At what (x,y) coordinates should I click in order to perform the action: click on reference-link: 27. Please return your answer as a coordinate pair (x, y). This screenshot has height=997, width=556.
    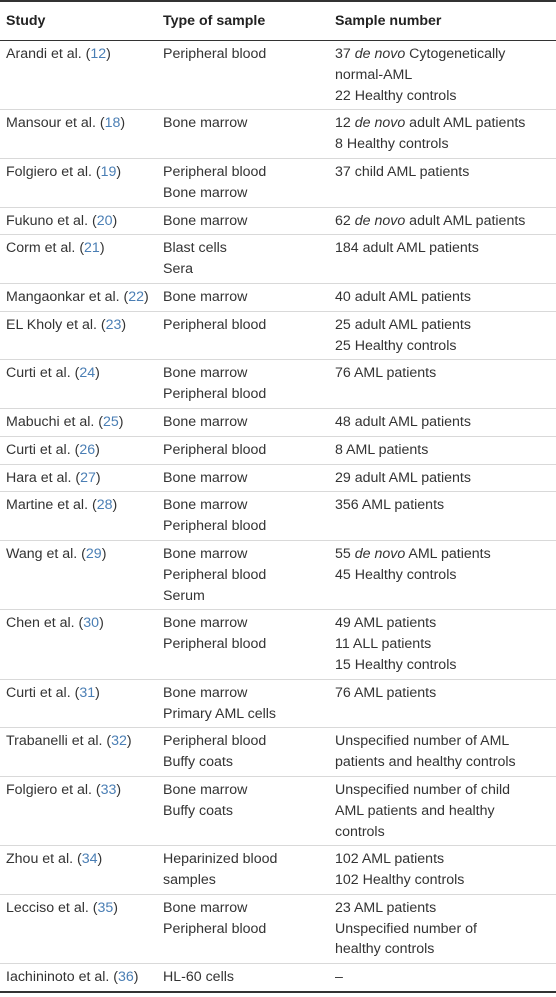
    Looking at the image, I should click on (88, 477).